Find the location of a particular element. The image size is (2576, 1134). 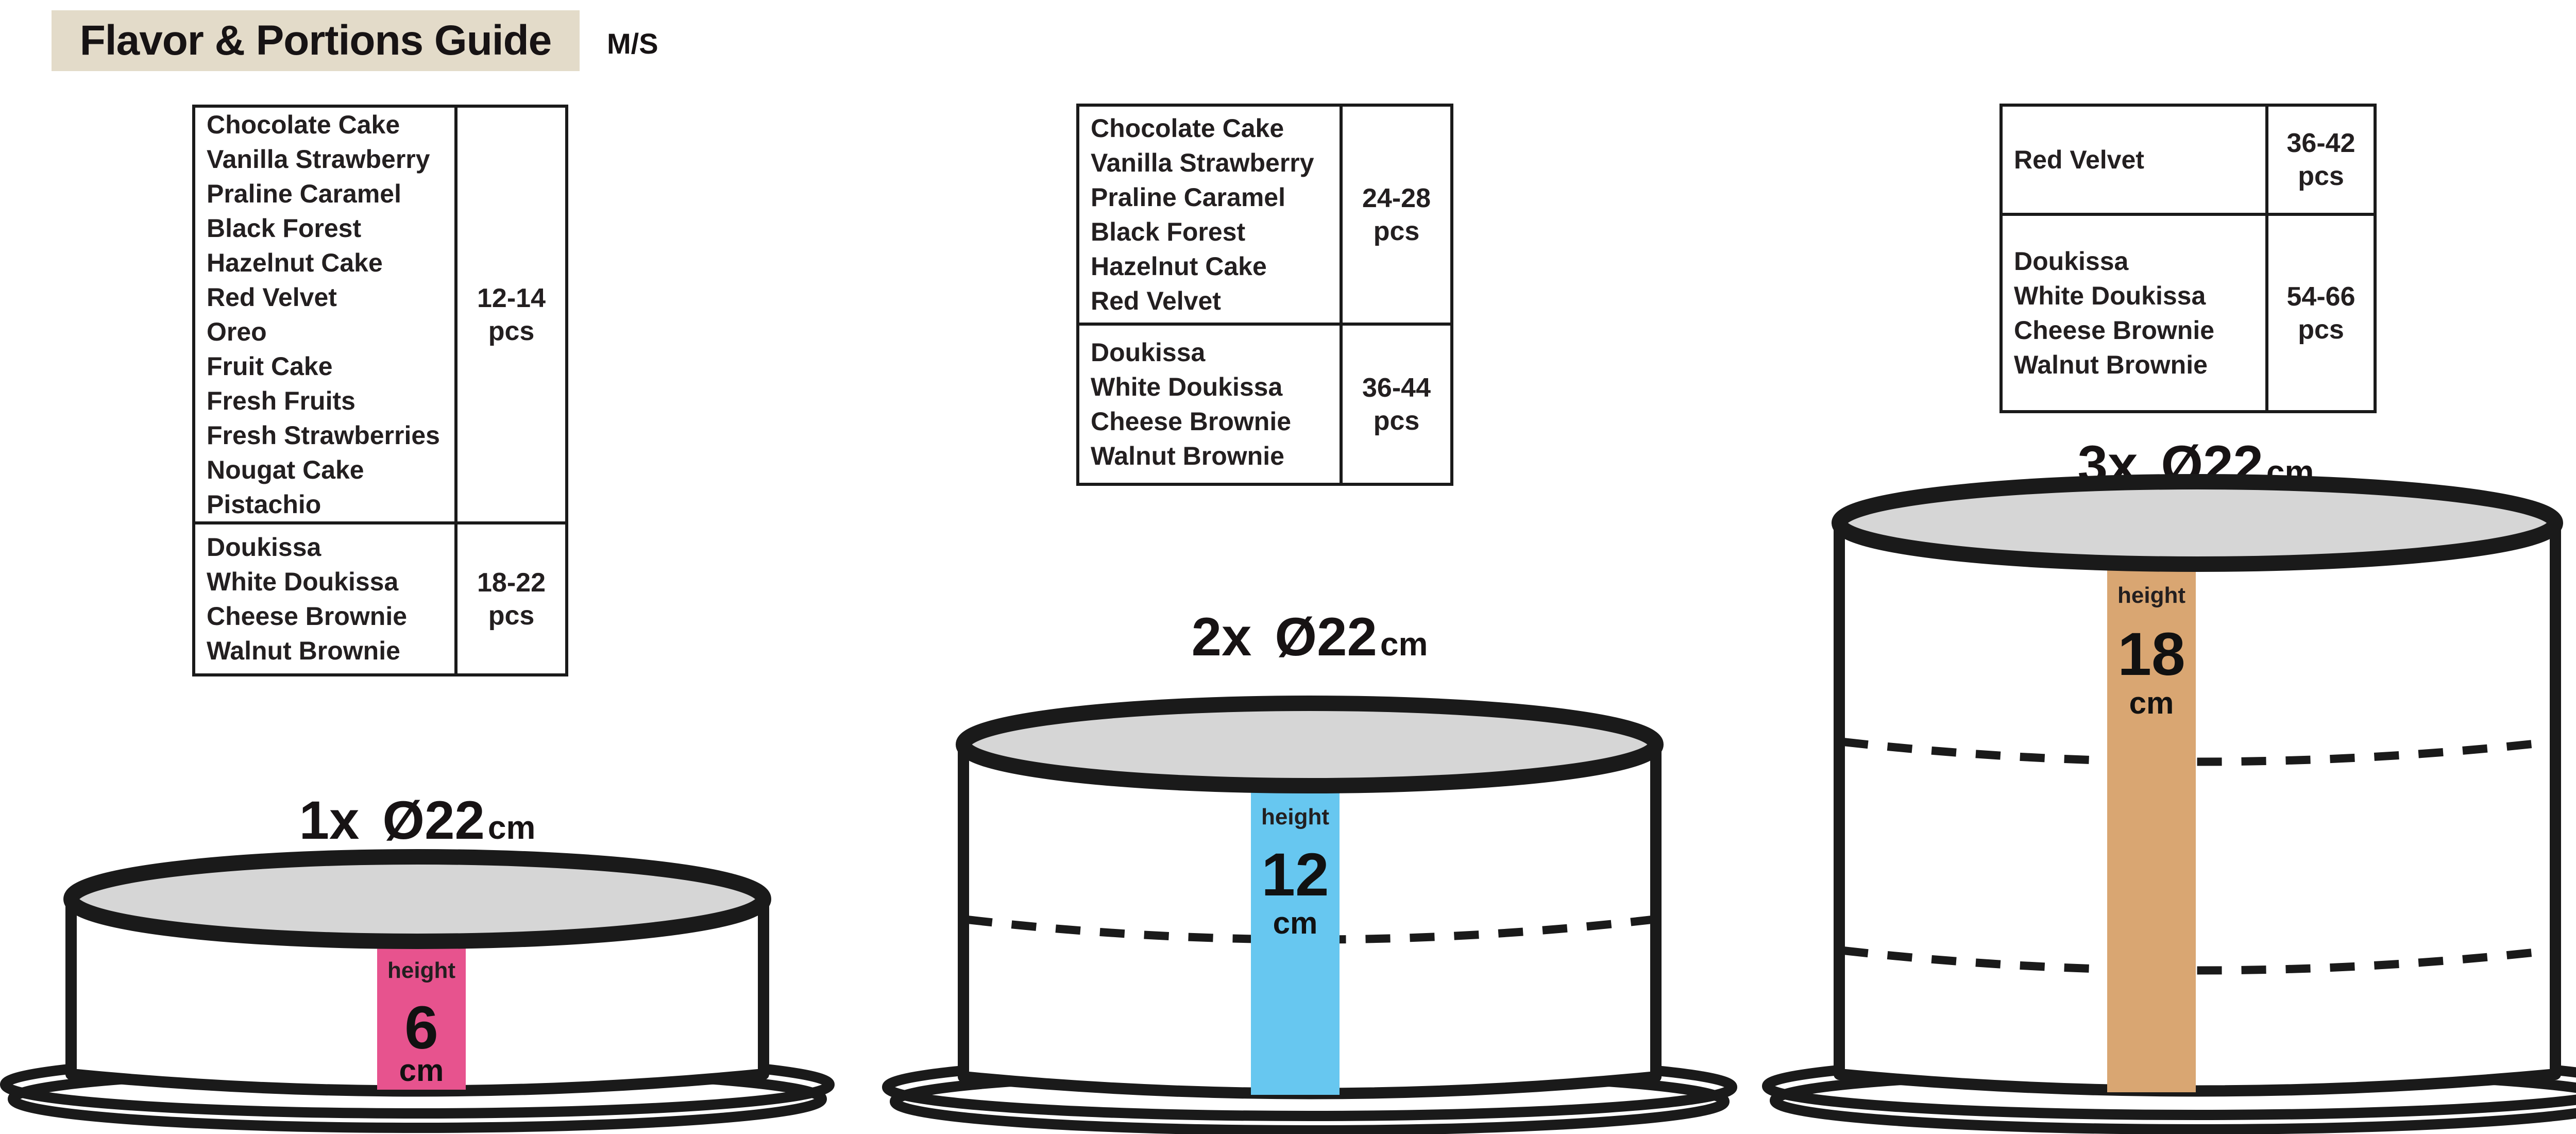

flavor-list: Red Velvet is located at coordinates (2134, 160).